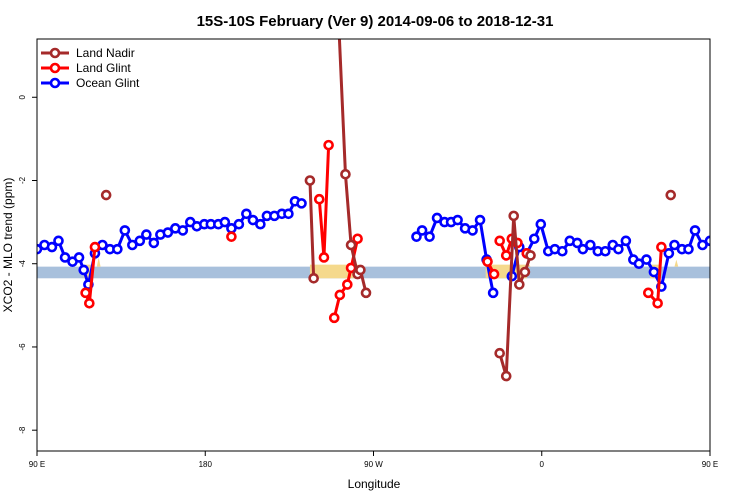  I want to click on y-tick-label: -2, so click(22, 180).